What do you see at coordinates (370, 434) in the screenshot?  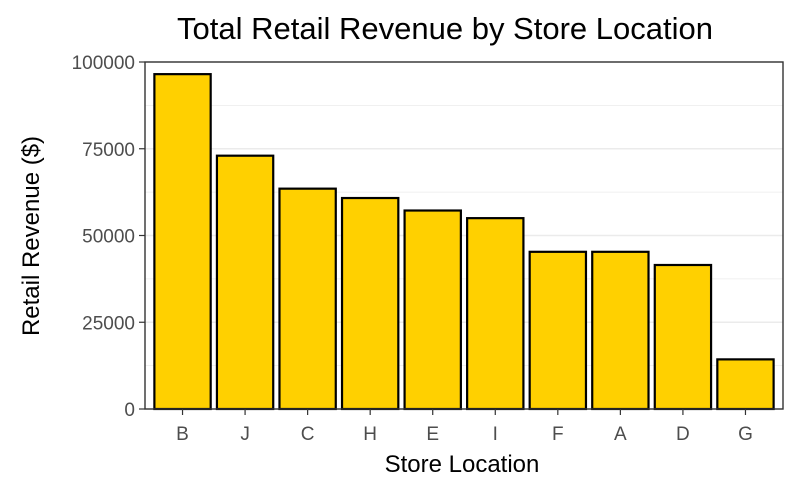 I see `x-tick-label: H` at bounding box center [370, 434].